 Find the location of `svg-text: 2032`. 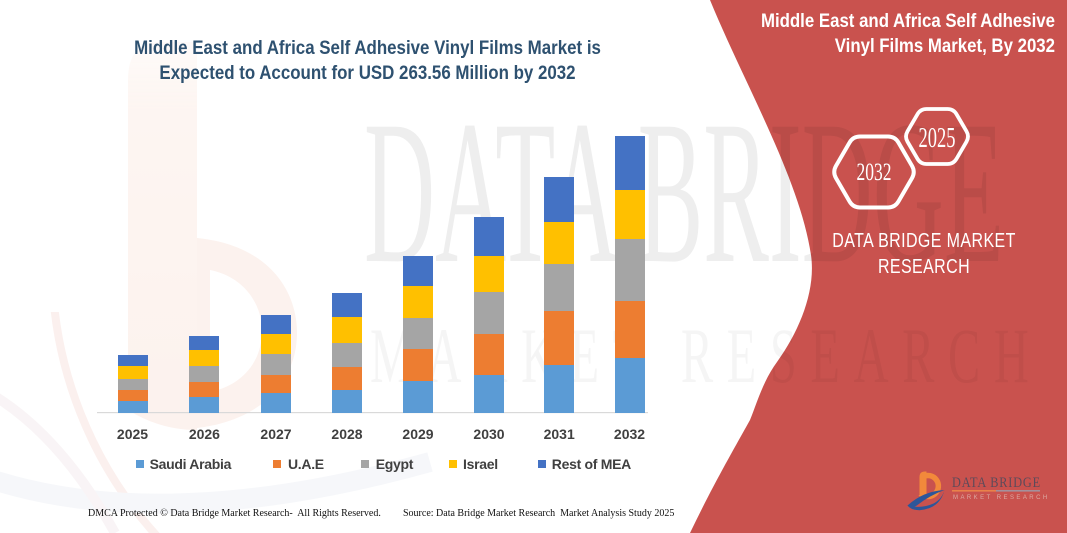

svg-text: 2032 is located at coordinates (874, 172).